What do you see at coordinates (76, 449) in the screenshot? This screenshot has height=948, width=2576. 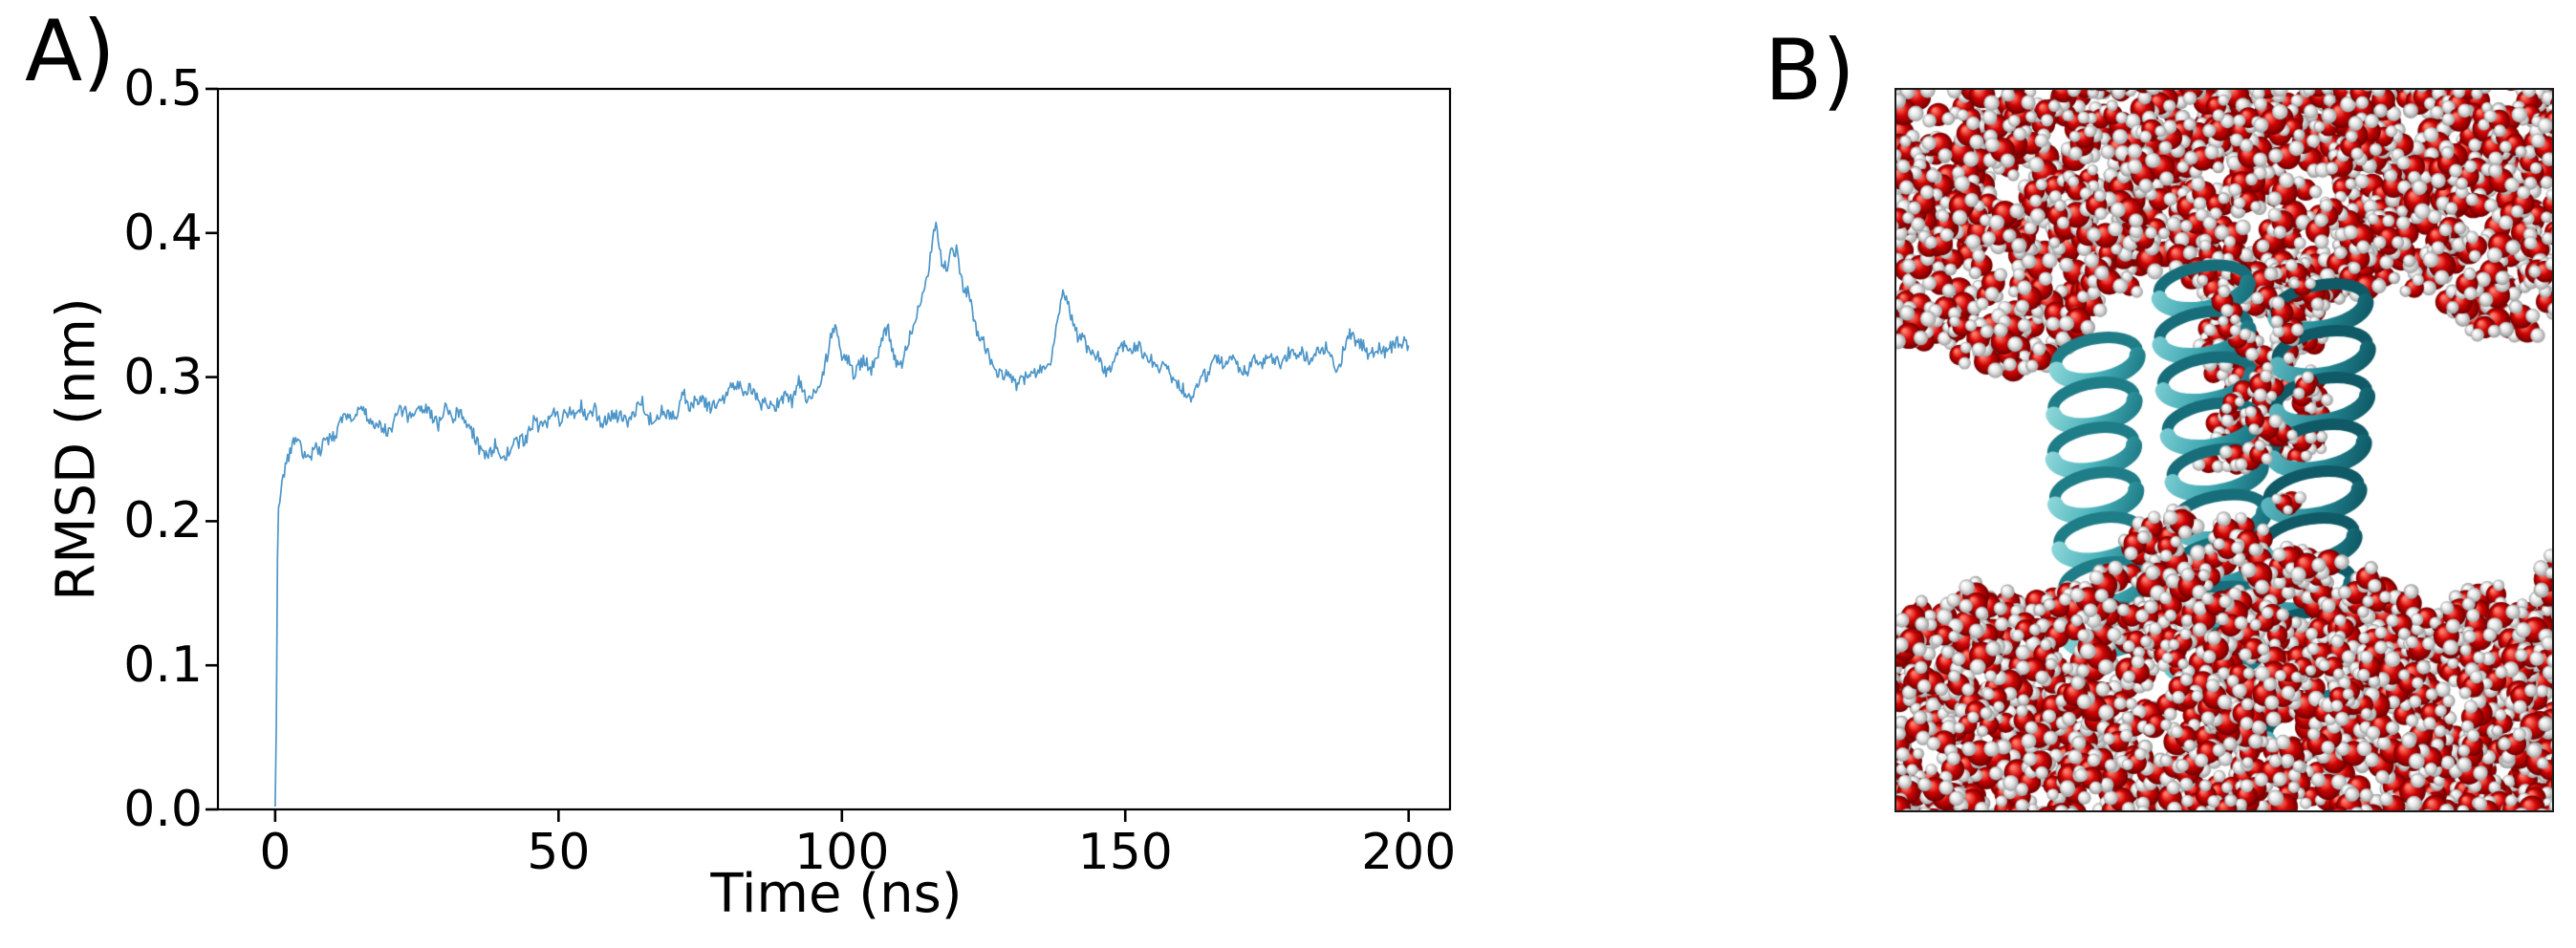 I see `y-axis-label: RMSD (nm)` at bounding box center [76, 449].